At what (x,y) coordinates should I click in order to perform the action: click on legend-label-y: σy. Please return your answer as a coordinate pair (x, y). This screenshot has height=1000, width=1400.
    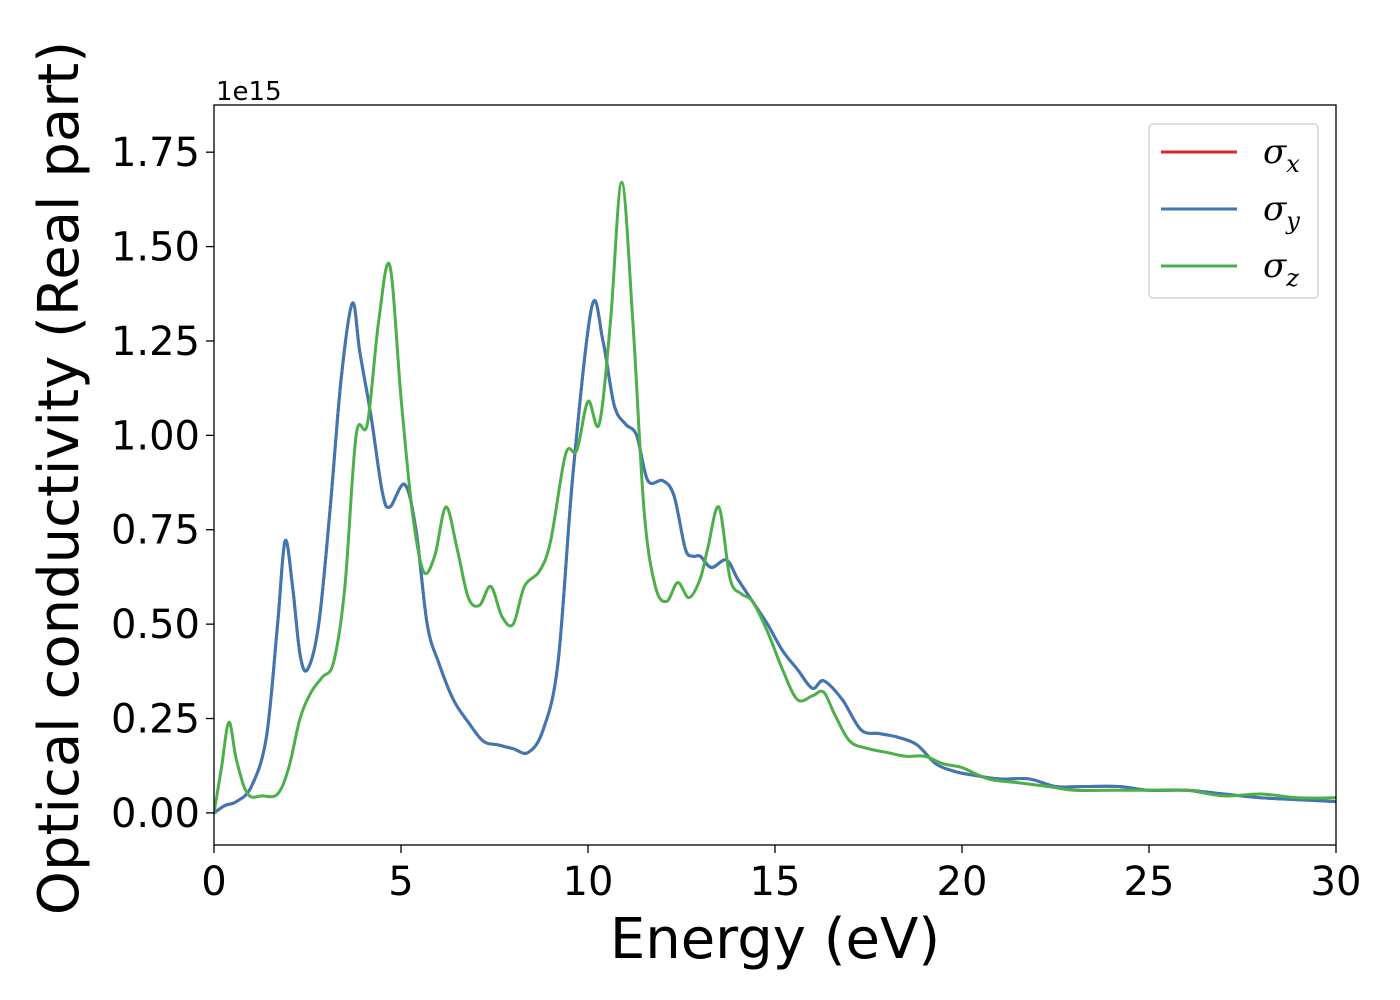
    Looking at the image, I should click on (1281, 212).